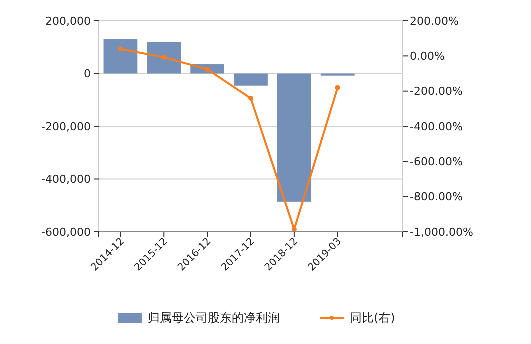  What do you see at coordinates (436, 127) in the screenshot?
I see `y2-tick-label: -400.00%` at bounding box center [436, 127].